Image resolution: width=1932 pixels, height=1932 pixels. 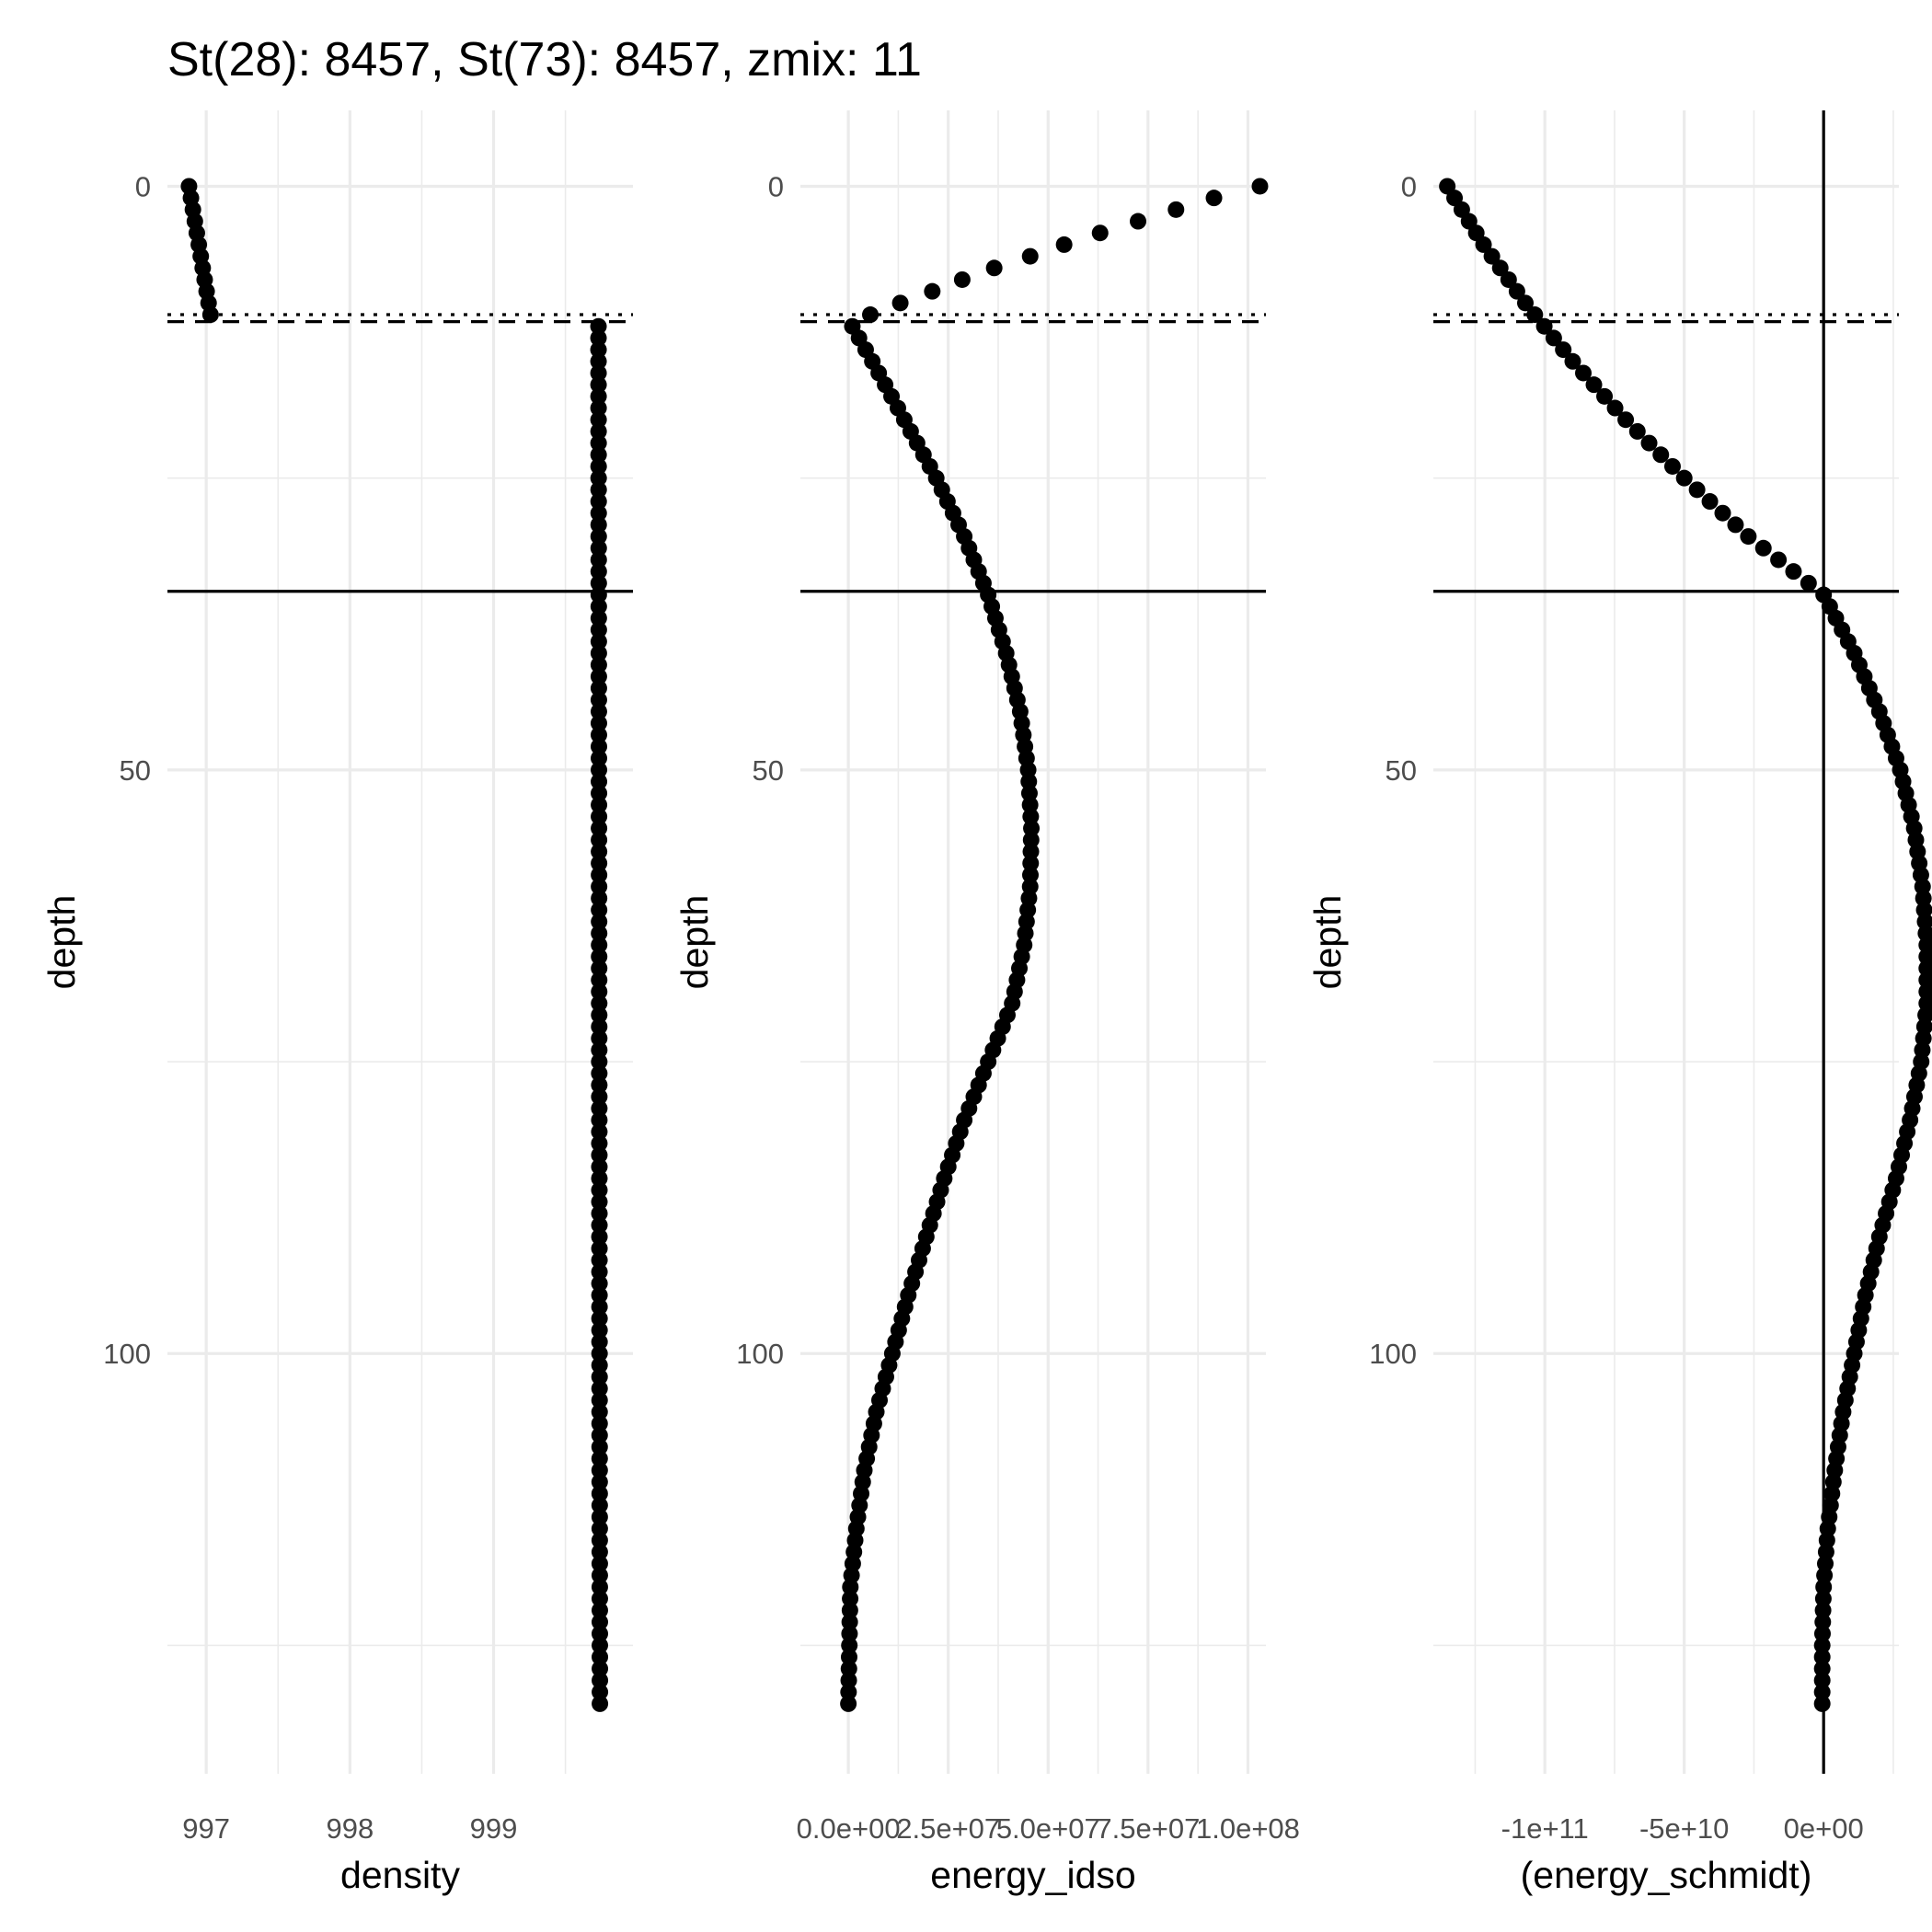 What do you see at coordinates (350, 1828) in the screenshot?
I see `density-x-tick-label: 998` at bounding box center [350, 1828].